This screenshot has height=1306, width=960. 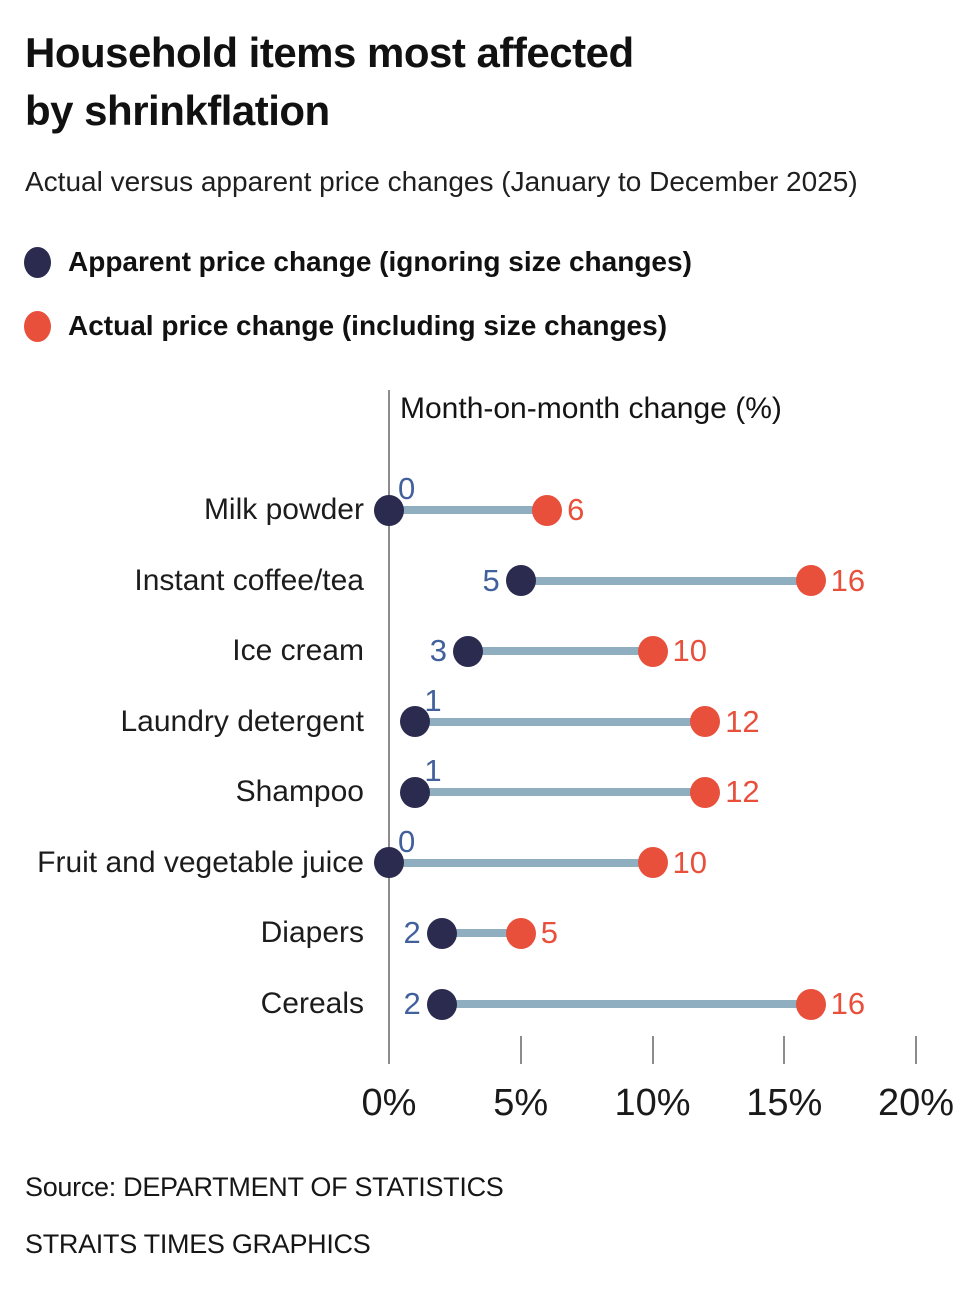 I want to click on category-label: Instant coffee/tea, so click(x=249, y=580).